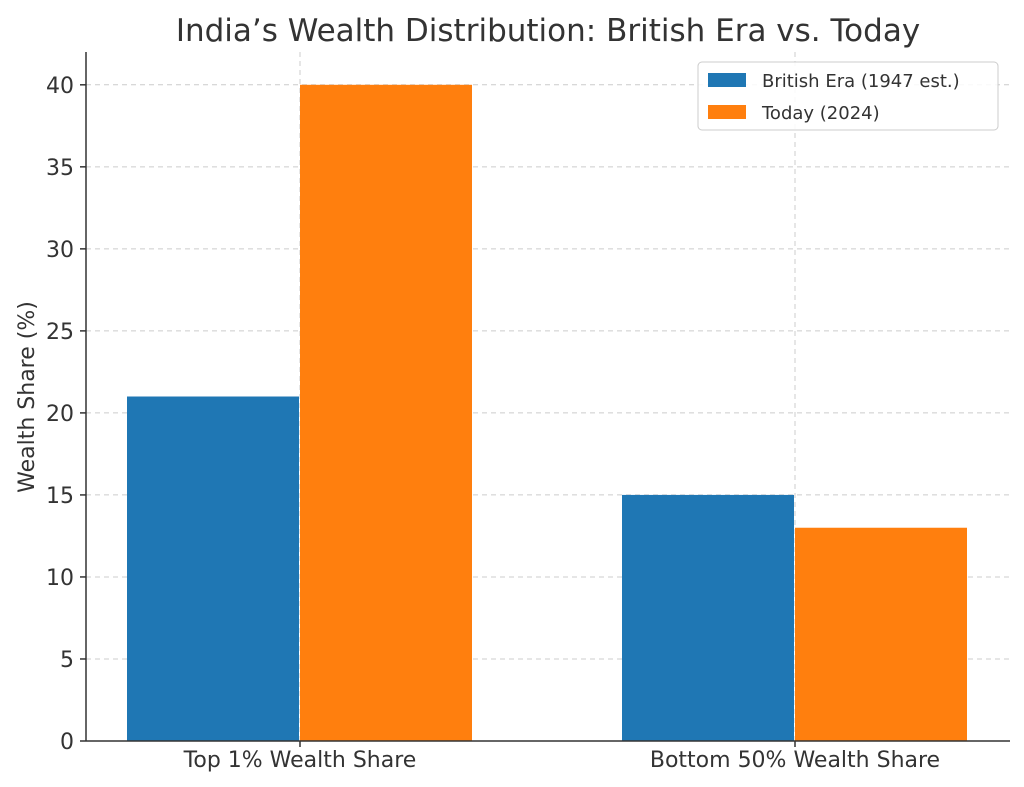  I want to click on y-tick-label: 15, so click(60, 496).